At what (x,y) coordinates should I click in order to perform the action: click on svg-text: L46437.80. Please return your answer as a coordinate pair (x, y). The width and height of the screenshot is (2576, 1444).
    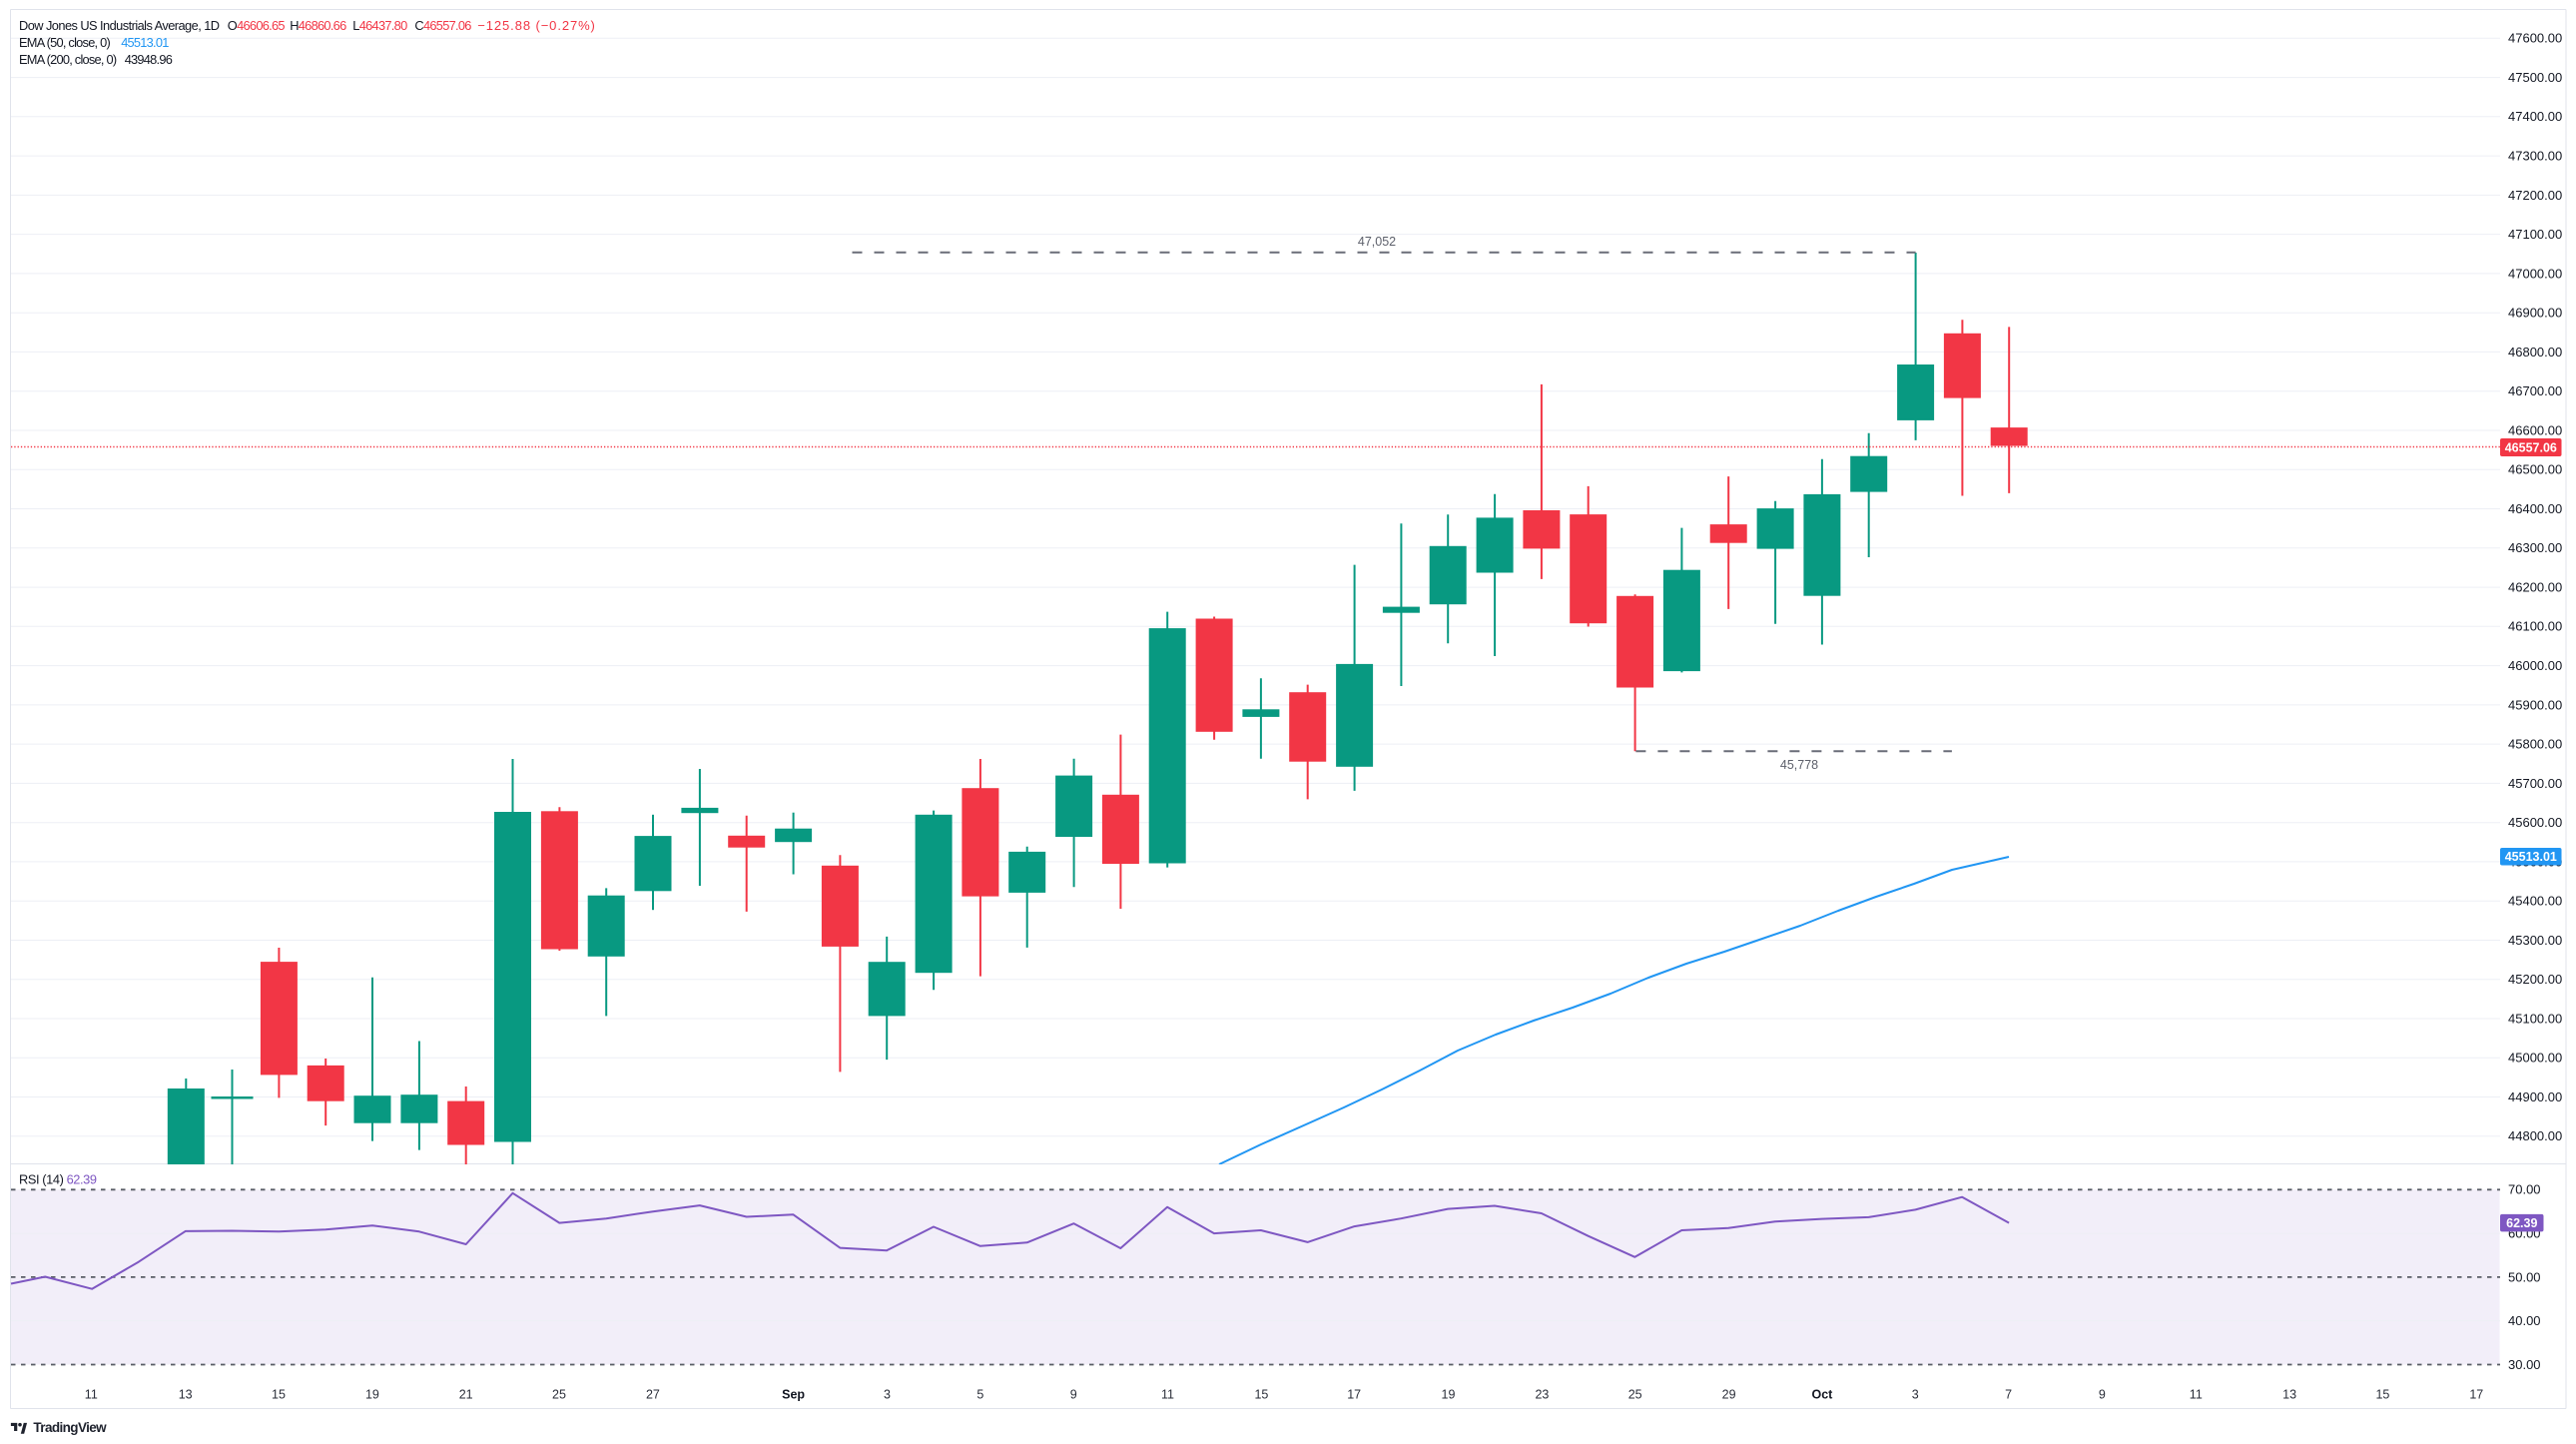
    Looking at the image, I should click on (379, 26).